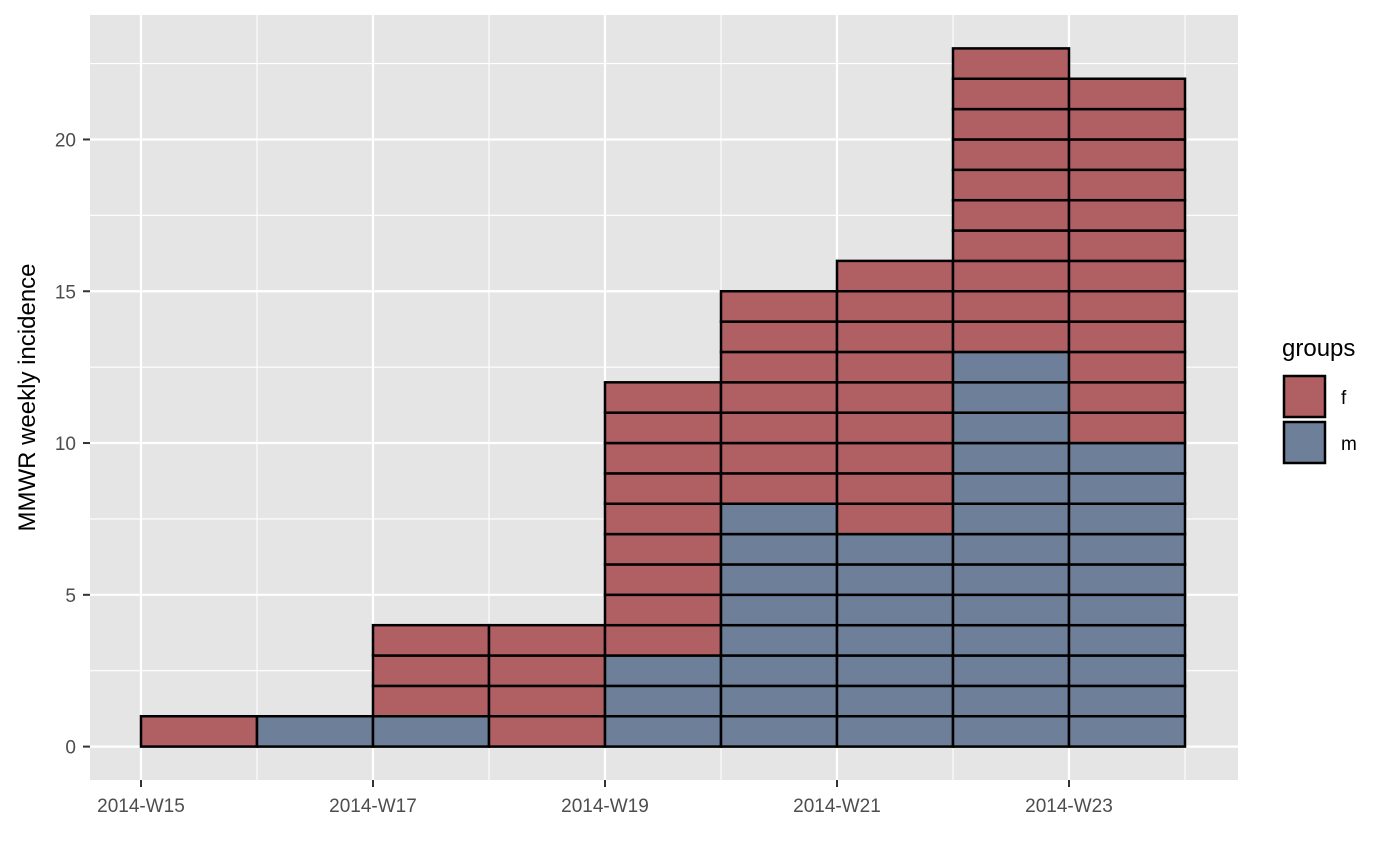 The image size is (1400, 866). What do you see at coordinates (1304, 442) in the screenshot?
I see `legend-key-m` at bounding box center [1304, 442].